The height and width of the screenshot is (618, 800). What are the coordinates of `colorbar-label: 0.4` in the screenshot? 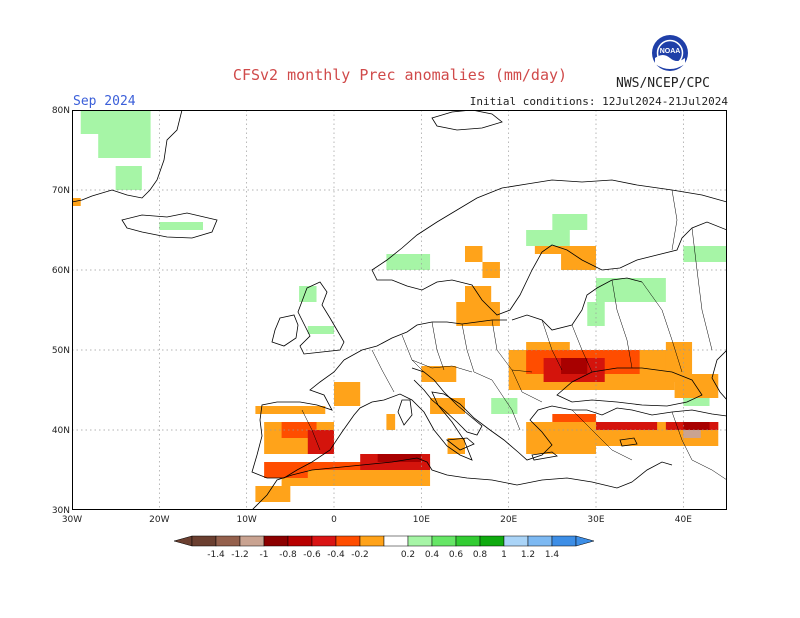 It's located at (432, 555).